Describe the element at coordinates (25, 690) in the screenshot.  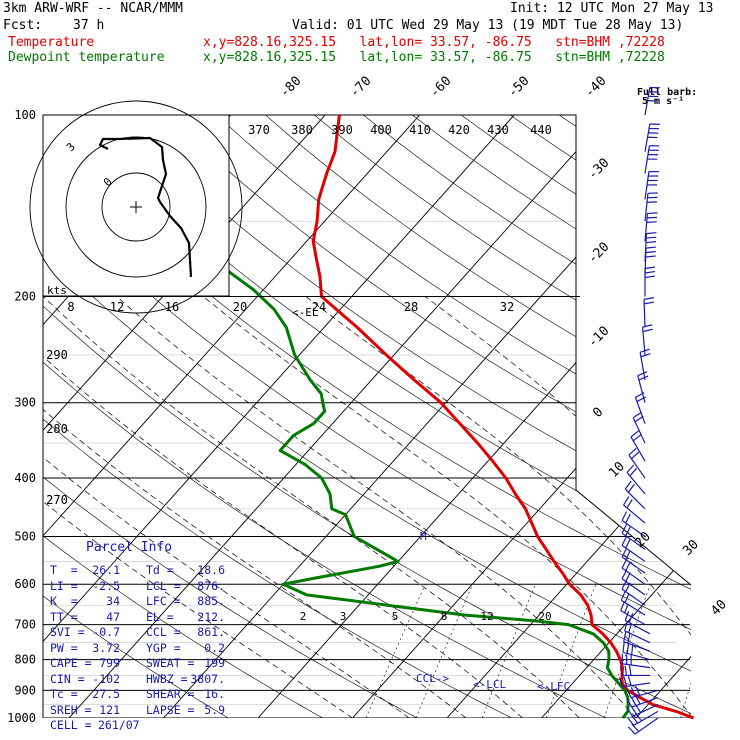
I see `pressure-label-900: 900` at that location.